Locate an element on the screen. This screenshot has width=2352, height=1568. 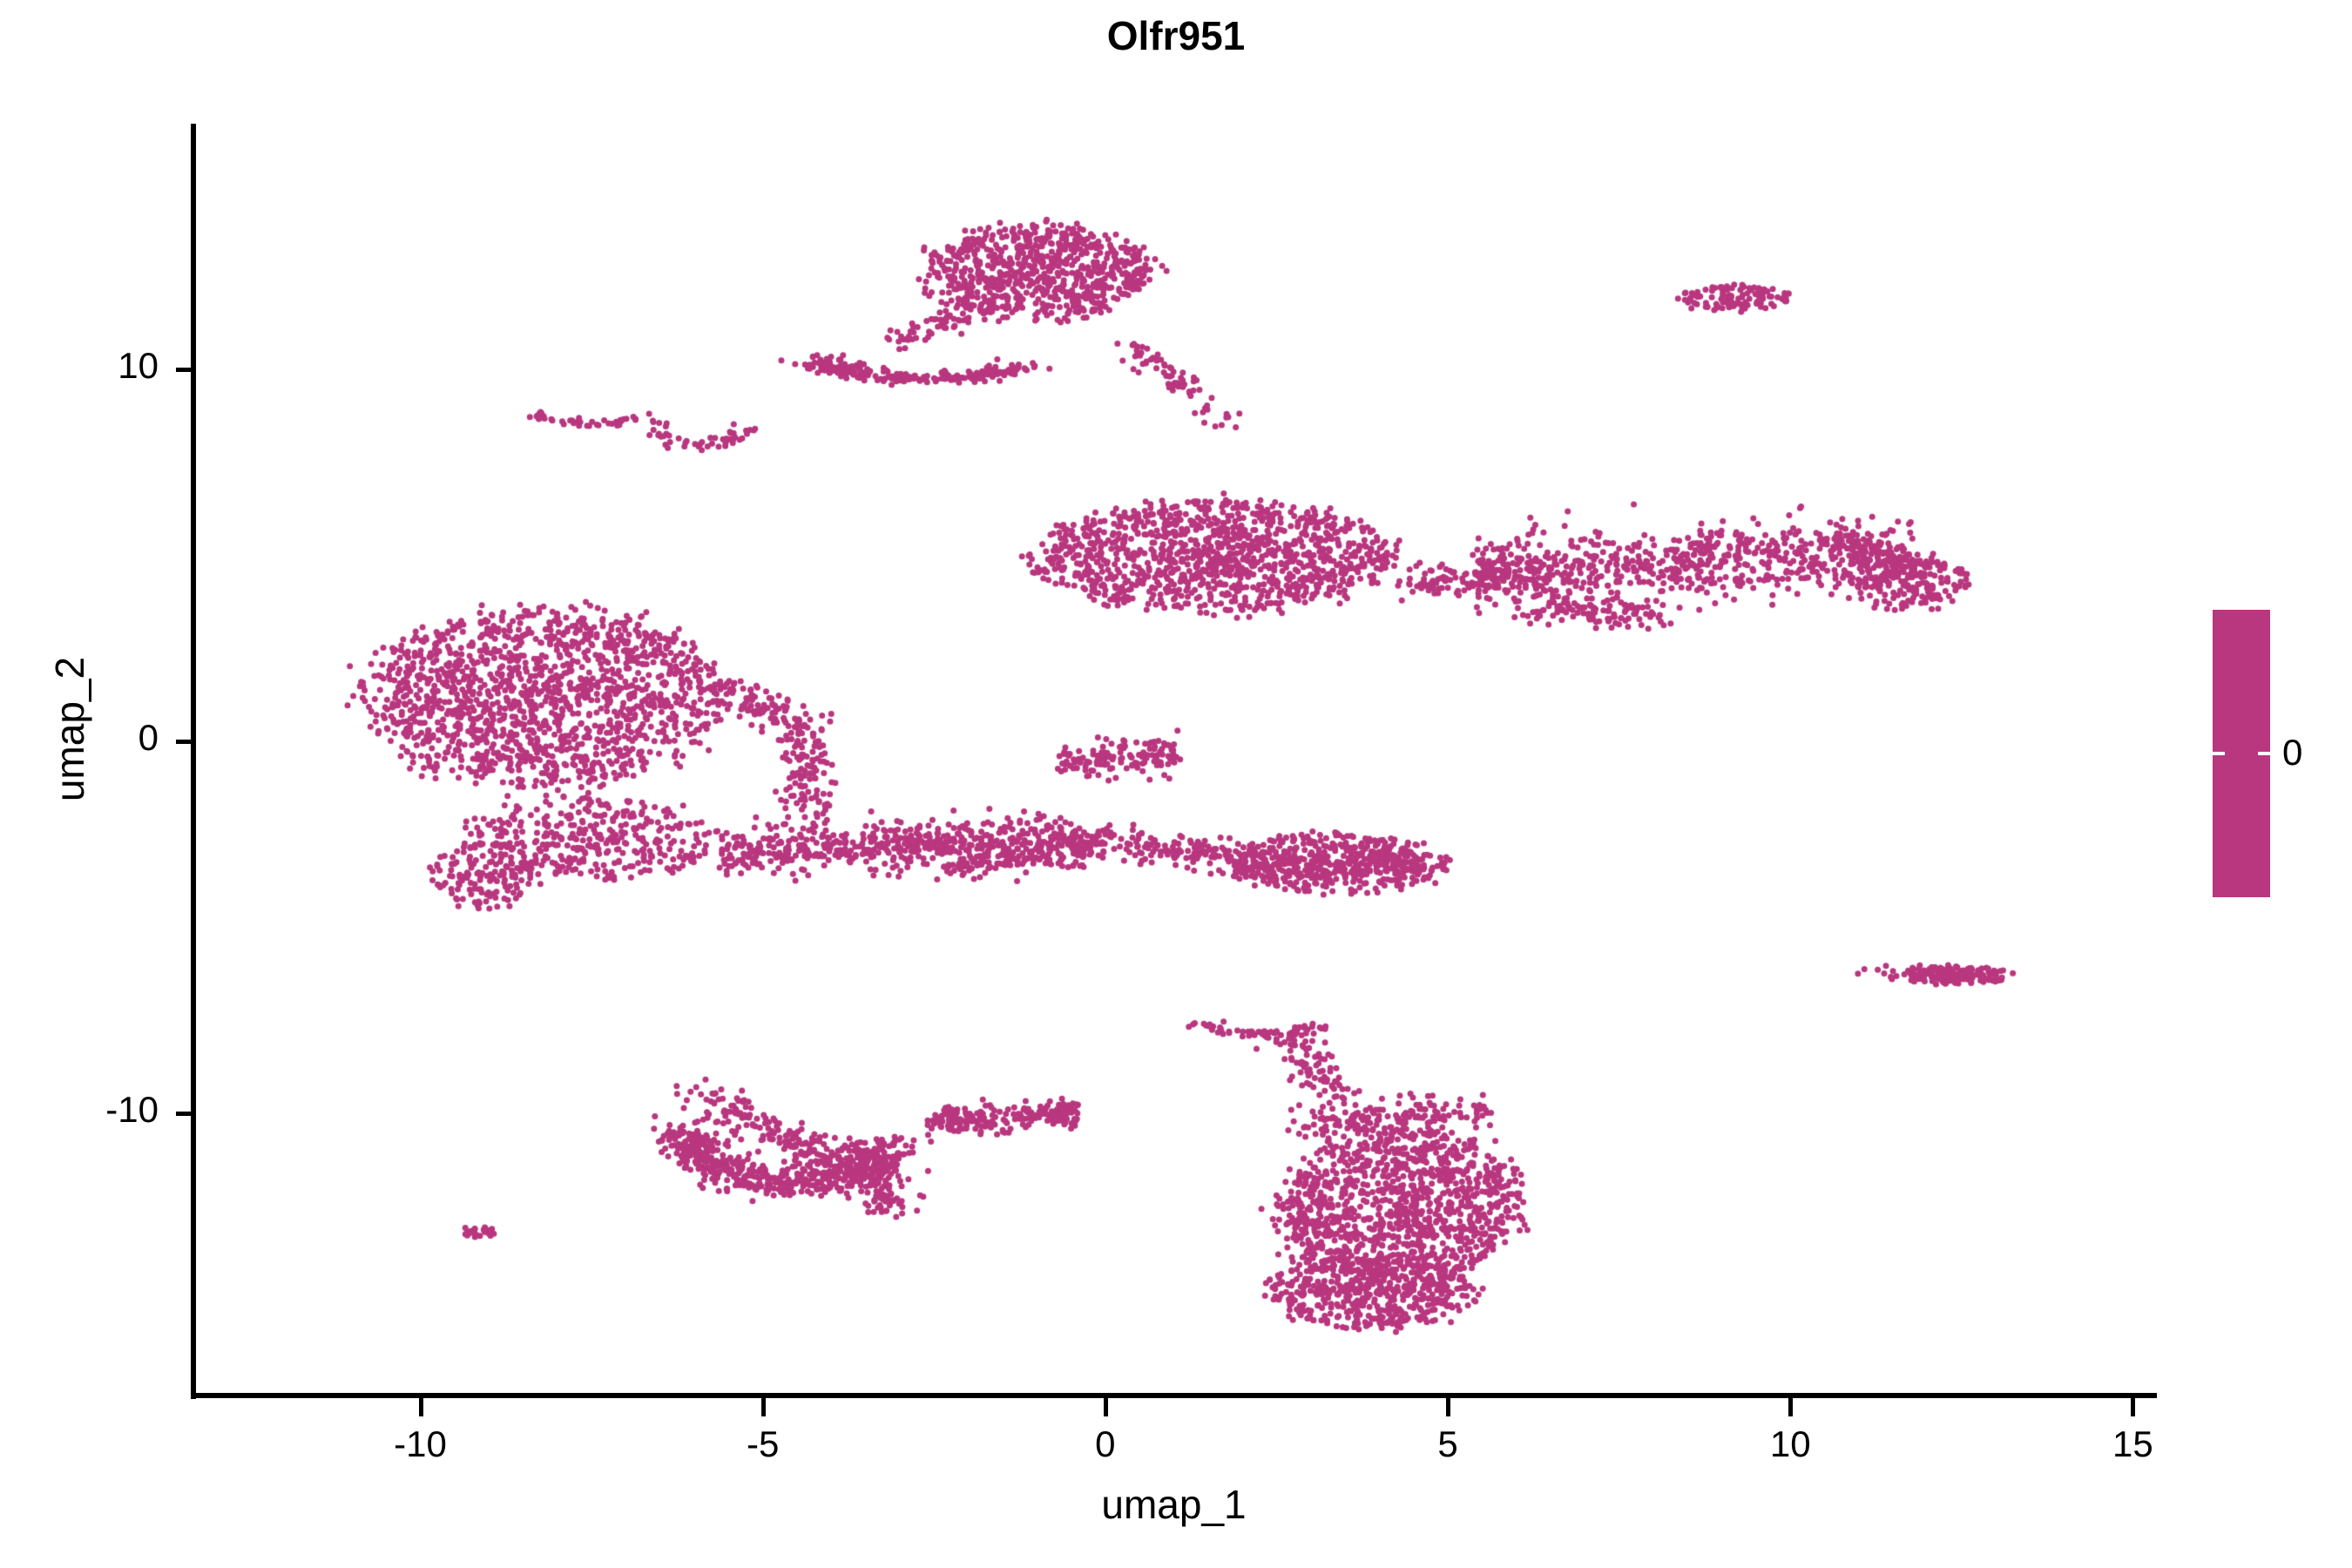
y-tick-label: 0 is located at coordinates (148, 737).